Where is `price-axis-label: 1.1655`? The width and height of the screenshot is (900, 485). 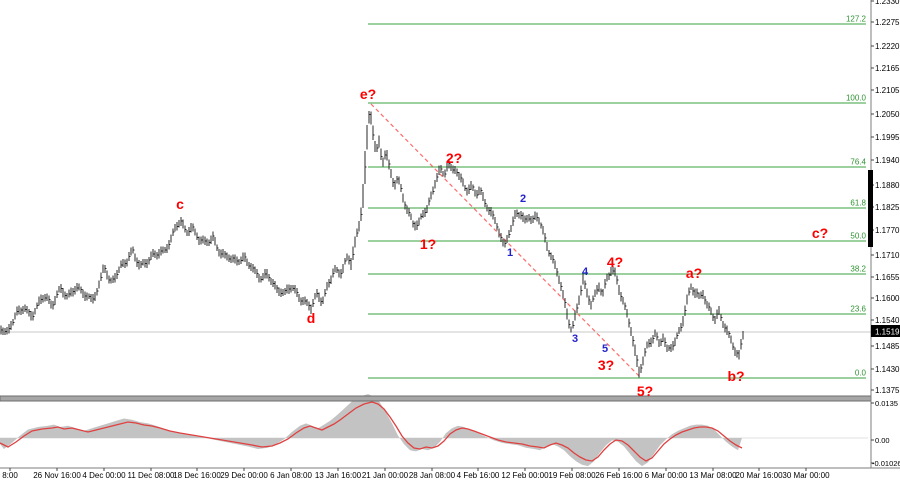
price-axis-label: 1.1655 is located at coordinates (887, 277).